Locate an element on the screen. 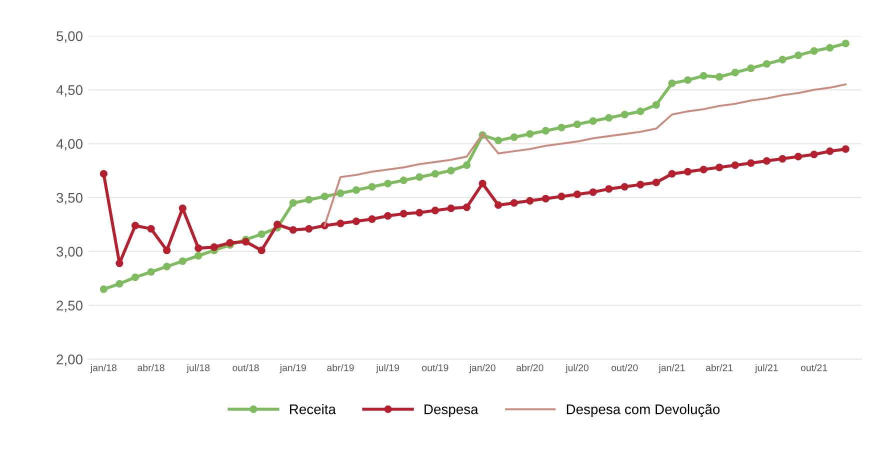  x-tick-label: out/20 is located at coordinates (625, 368).